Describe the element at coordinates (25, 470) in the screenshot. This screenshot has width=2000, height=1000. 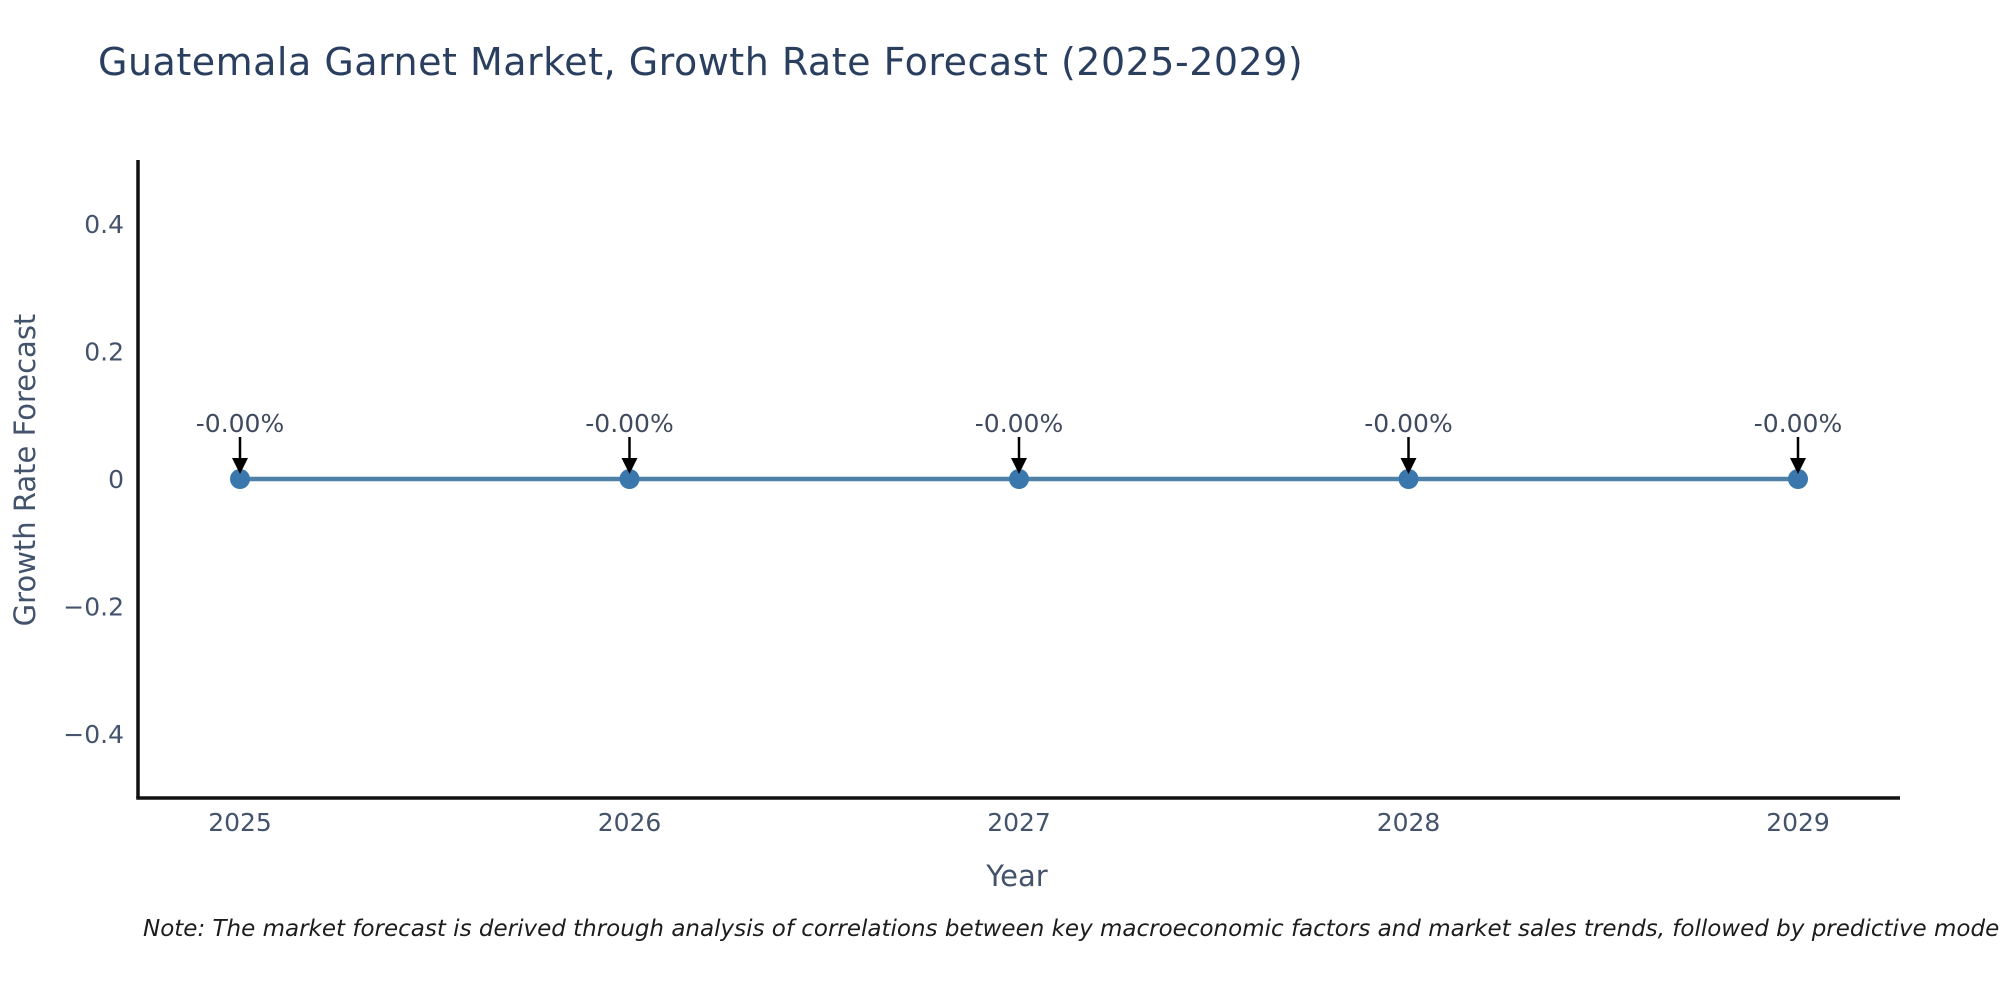
I see `y-axis-title: Growth Rate Forecast` at that location.